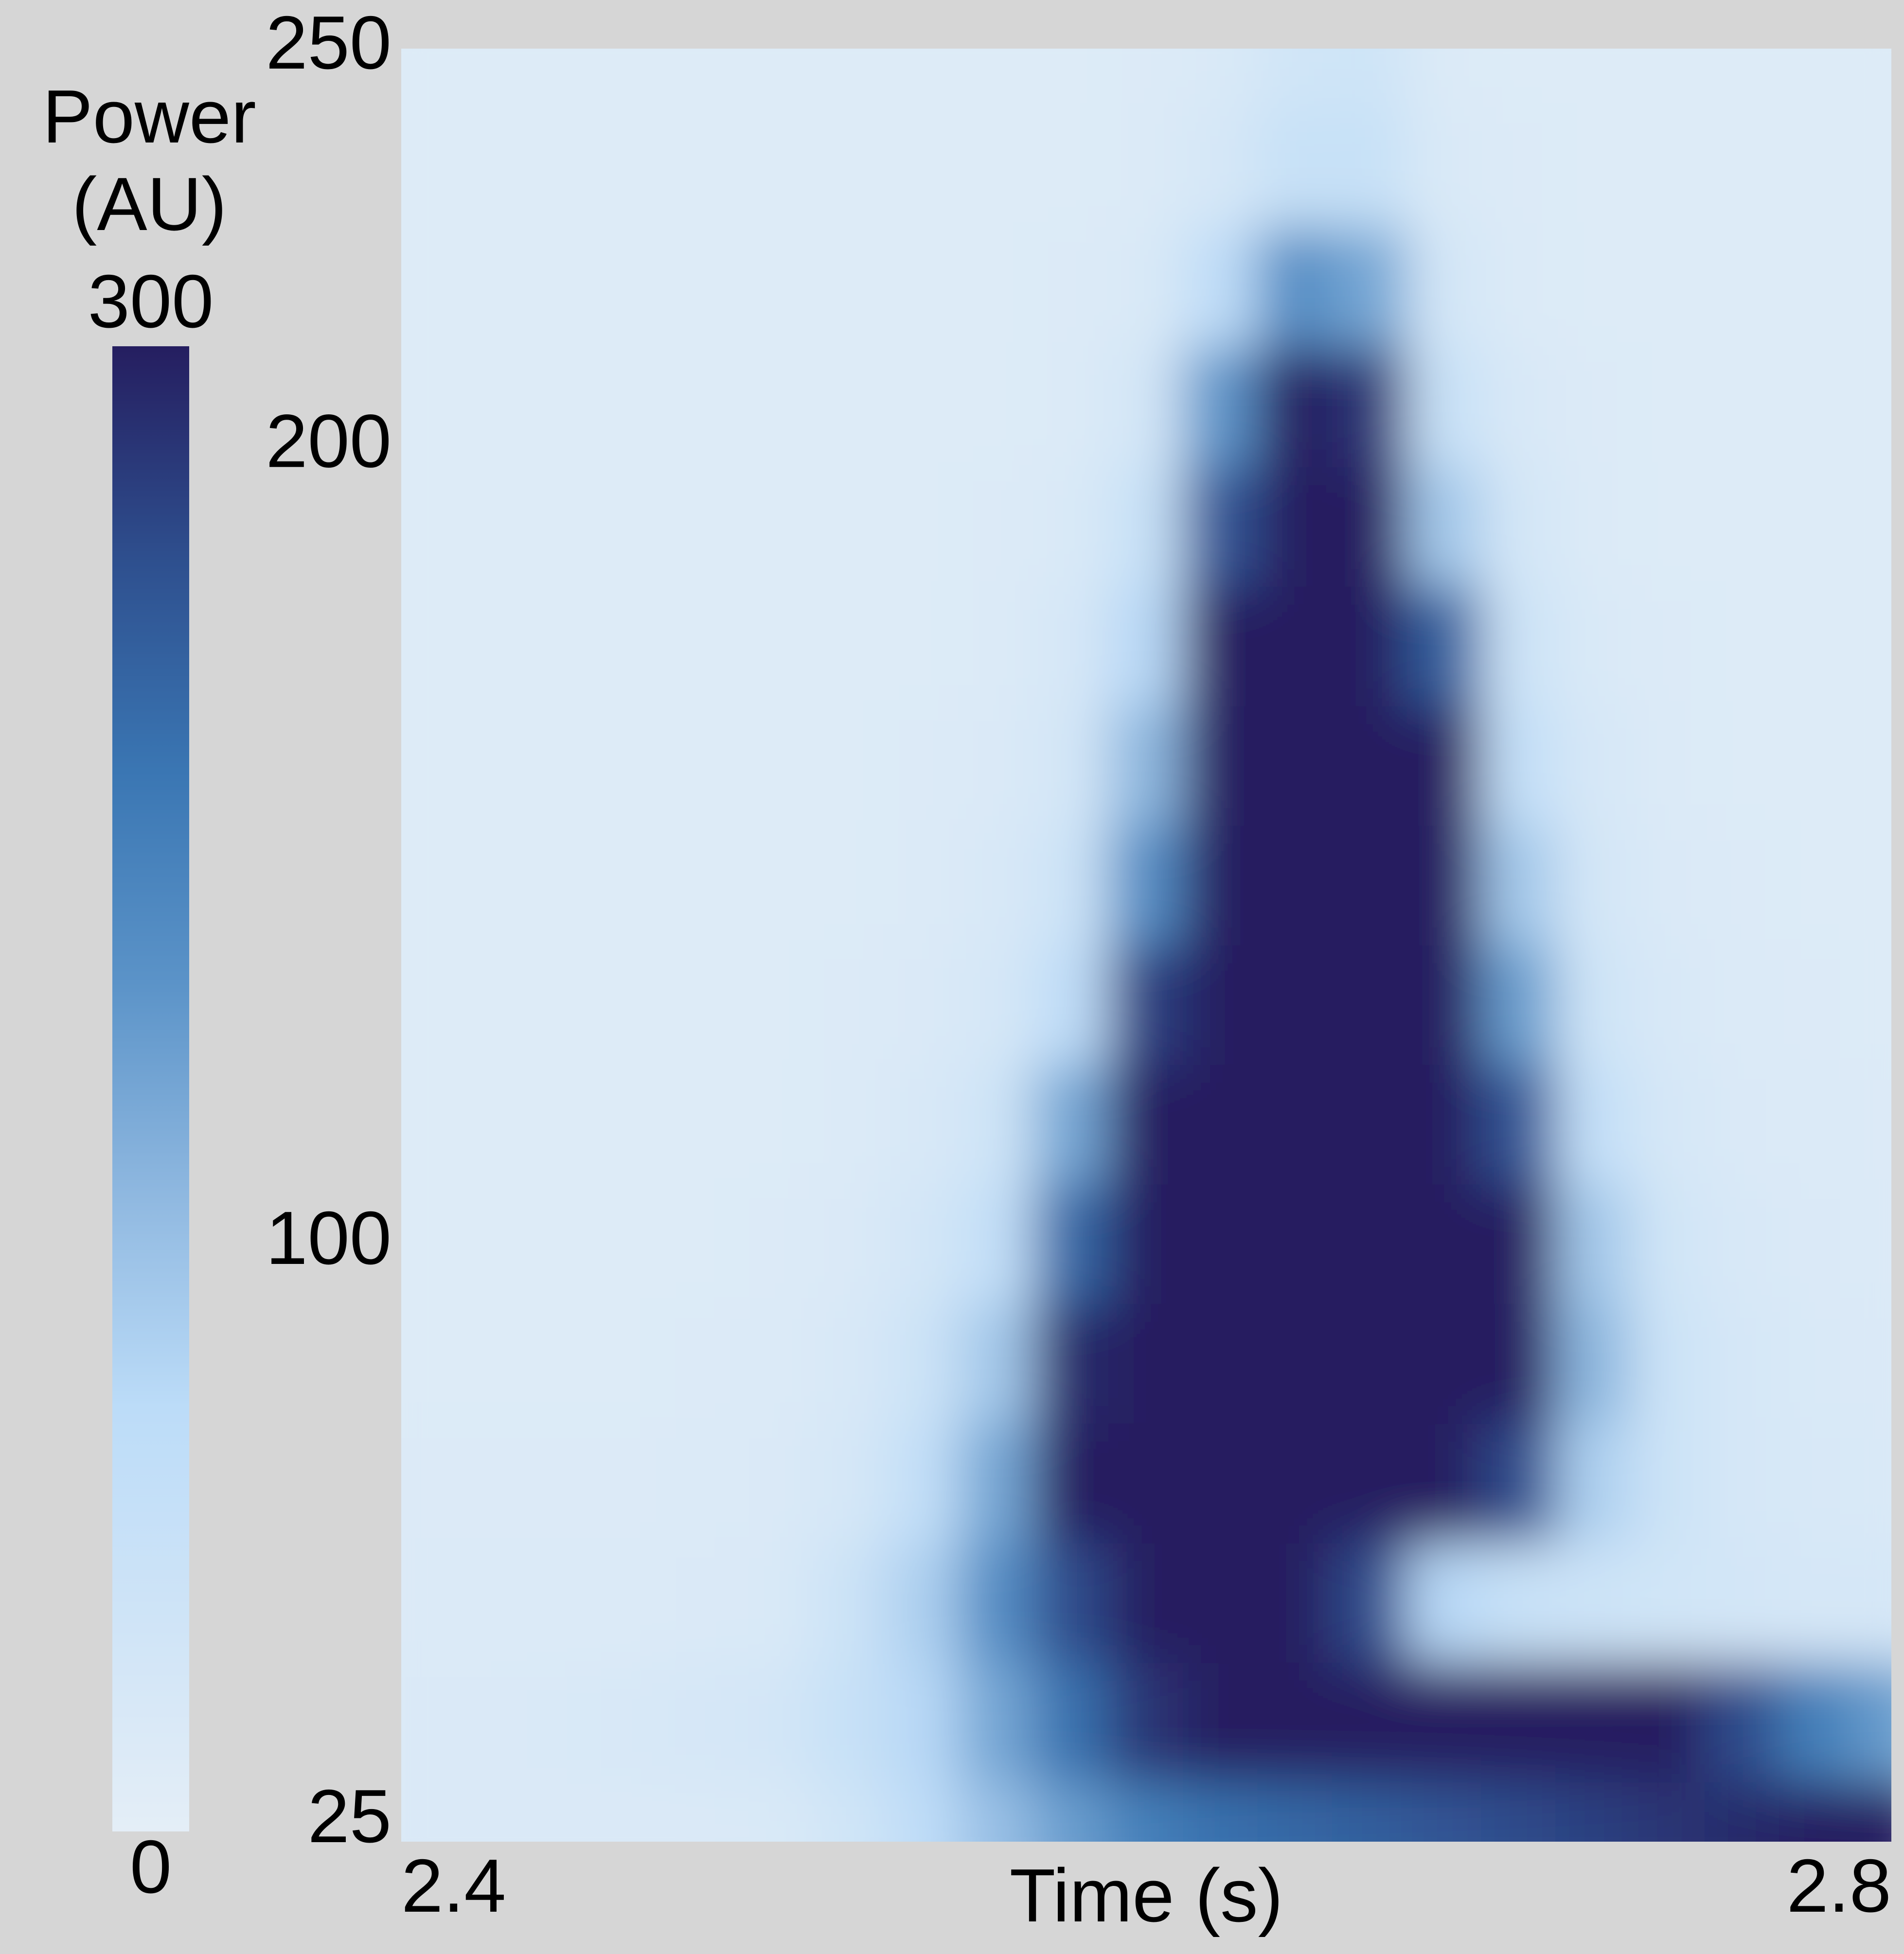  I want to click on y-tick-label: 100, so click(328, 1238).